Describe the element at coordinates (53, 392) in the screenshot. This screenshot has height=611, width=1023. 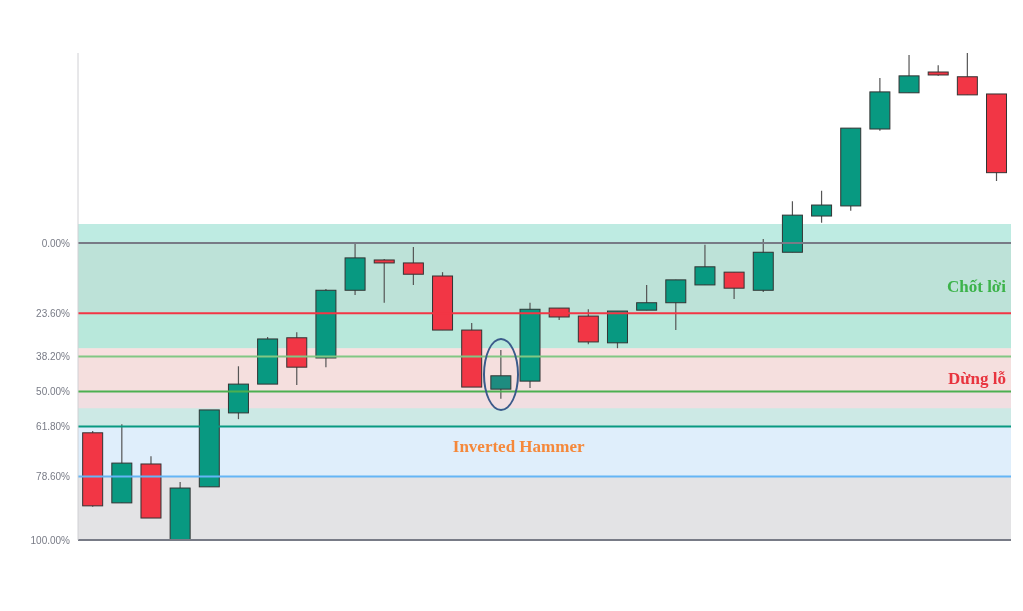
I see `y-tick-label: 50.00%` at that location.